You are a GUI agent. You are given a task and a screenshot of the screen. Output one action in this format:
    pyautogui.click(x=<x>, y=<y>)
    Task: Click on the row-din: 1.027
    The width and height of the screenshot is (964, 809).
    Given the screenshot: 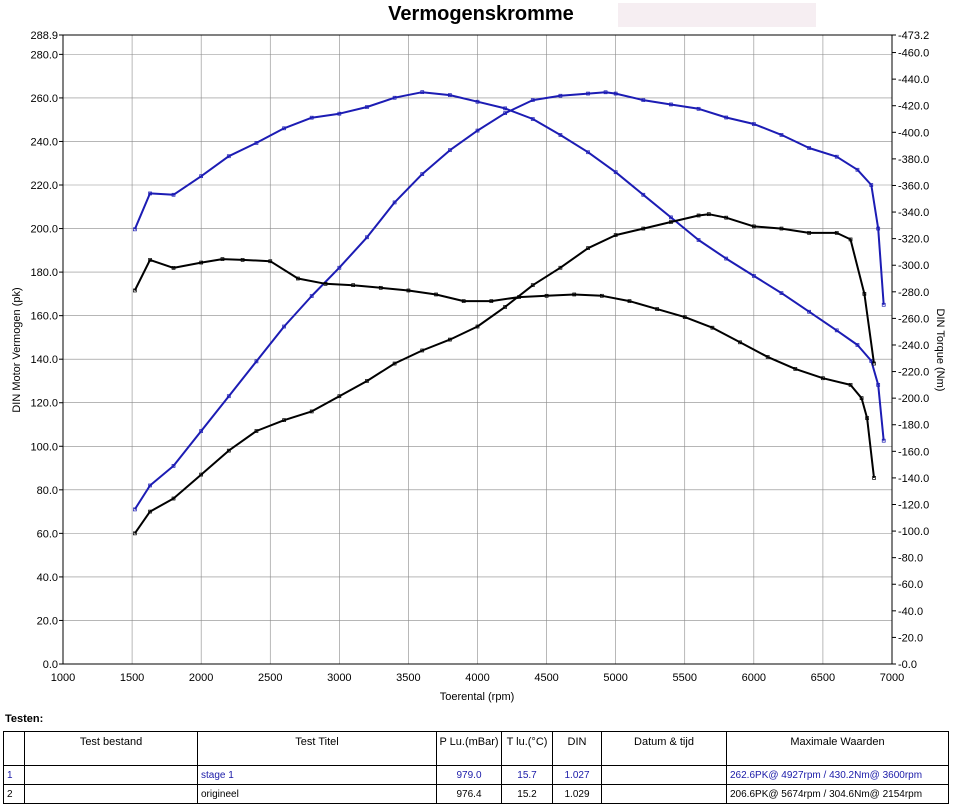 What is the action you would take?
    pyautogui.click(x=577, y=775)
    